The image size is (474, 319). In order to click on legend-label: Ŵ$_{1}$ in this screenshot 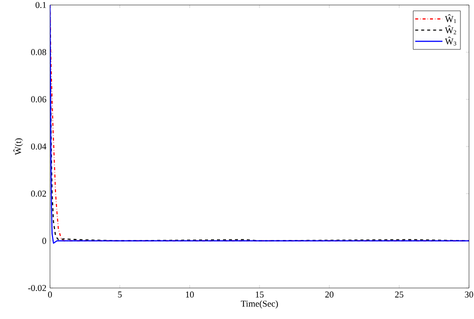, I will do `click(450, 19)`.